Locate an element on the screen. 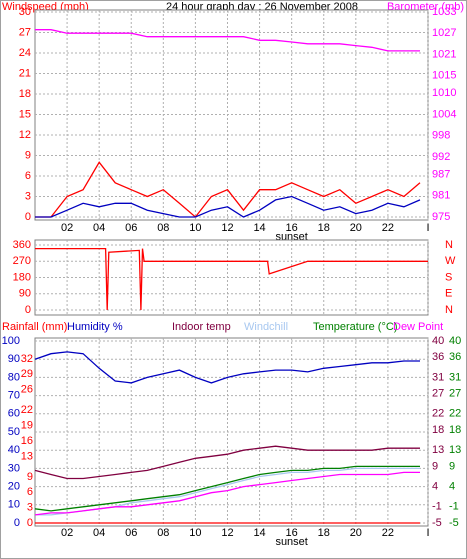 Image resolution: width=467 pixels, height=559 pixels. y-tick-label: 12 is located at coordinates (25, 135).